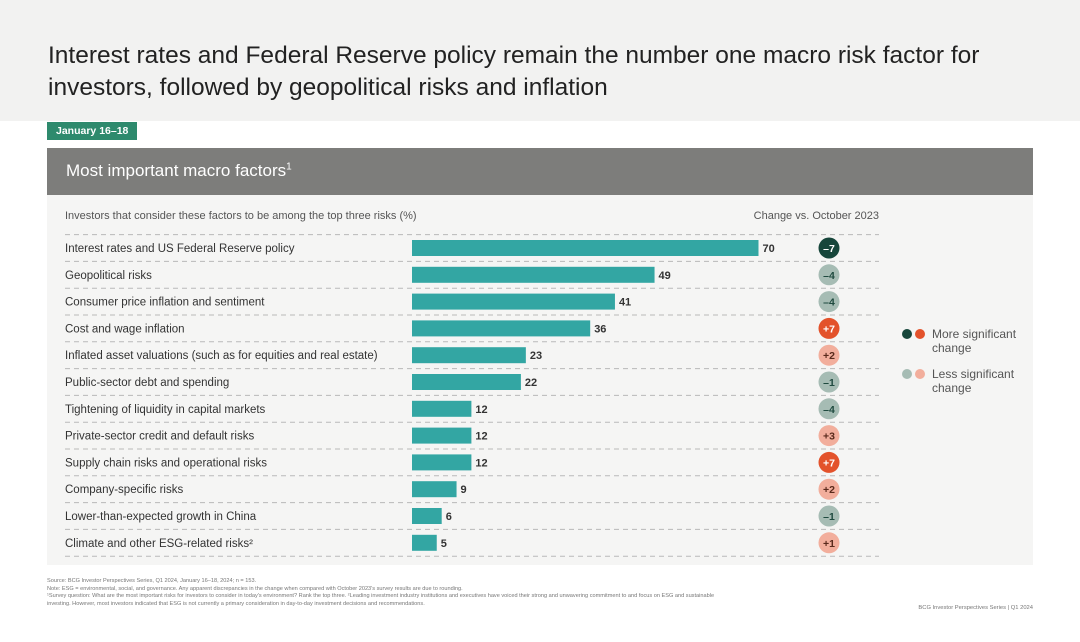 This screenshot has width=1080, height=642. Describe the element at coordinates (147, 383) in the screenshot. I see `category-label: Public-sector debt and spending` at that location.